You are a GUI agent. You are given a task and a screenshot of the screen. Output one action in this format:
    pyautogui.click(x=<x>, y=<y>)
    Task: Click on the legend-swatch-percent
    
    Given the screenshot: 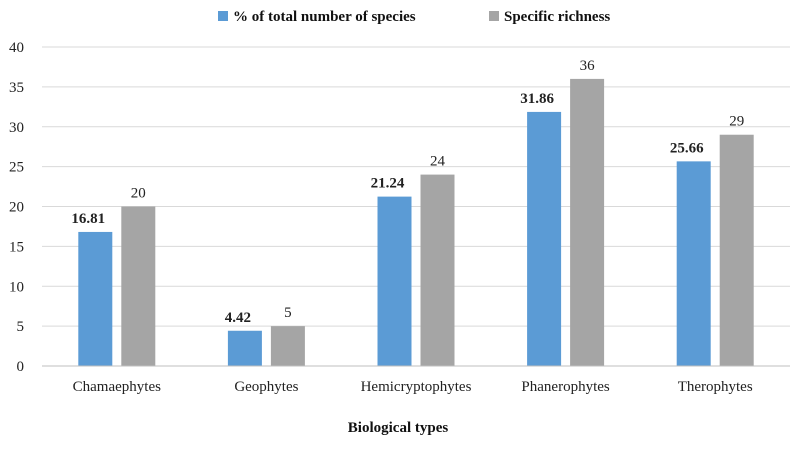 What is the action you would take?
    pyautogui.click(x=223, y=16)
    